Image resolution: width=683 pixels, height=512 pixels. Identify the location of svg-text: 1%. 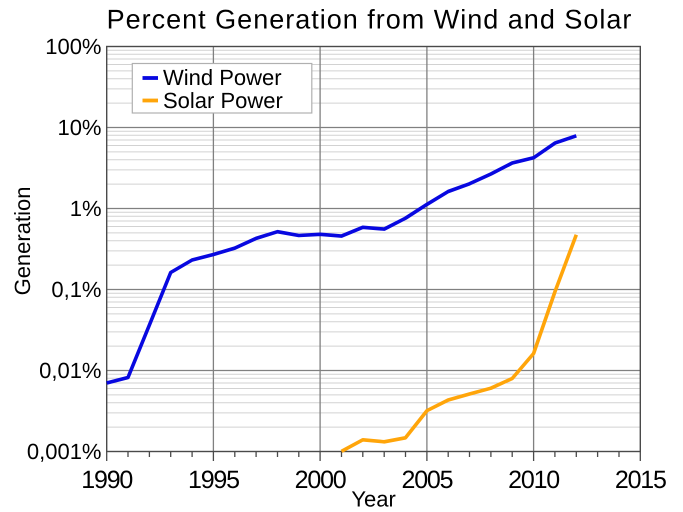
(86, 208).